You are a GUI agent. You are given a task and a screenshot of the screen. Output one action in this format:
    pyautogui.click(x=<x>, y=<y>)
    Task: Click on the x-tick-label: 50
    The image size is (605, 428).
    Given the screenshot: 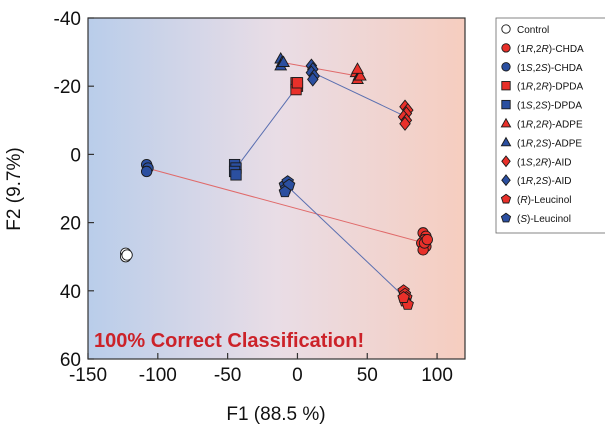 What is the action you would take?
    pyautogui.click(x=367, y=375)
    